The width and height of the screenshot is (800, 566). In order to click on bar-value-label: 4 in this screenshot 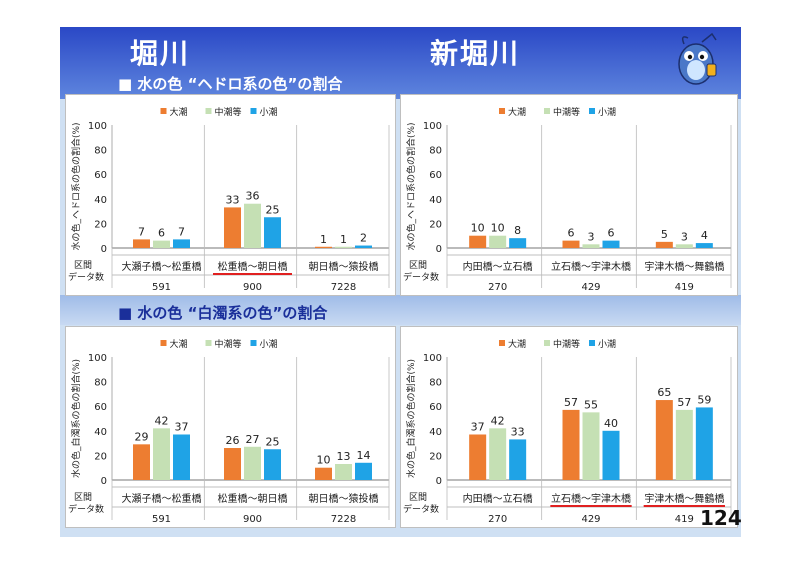, I will do `click(704, 235)`.